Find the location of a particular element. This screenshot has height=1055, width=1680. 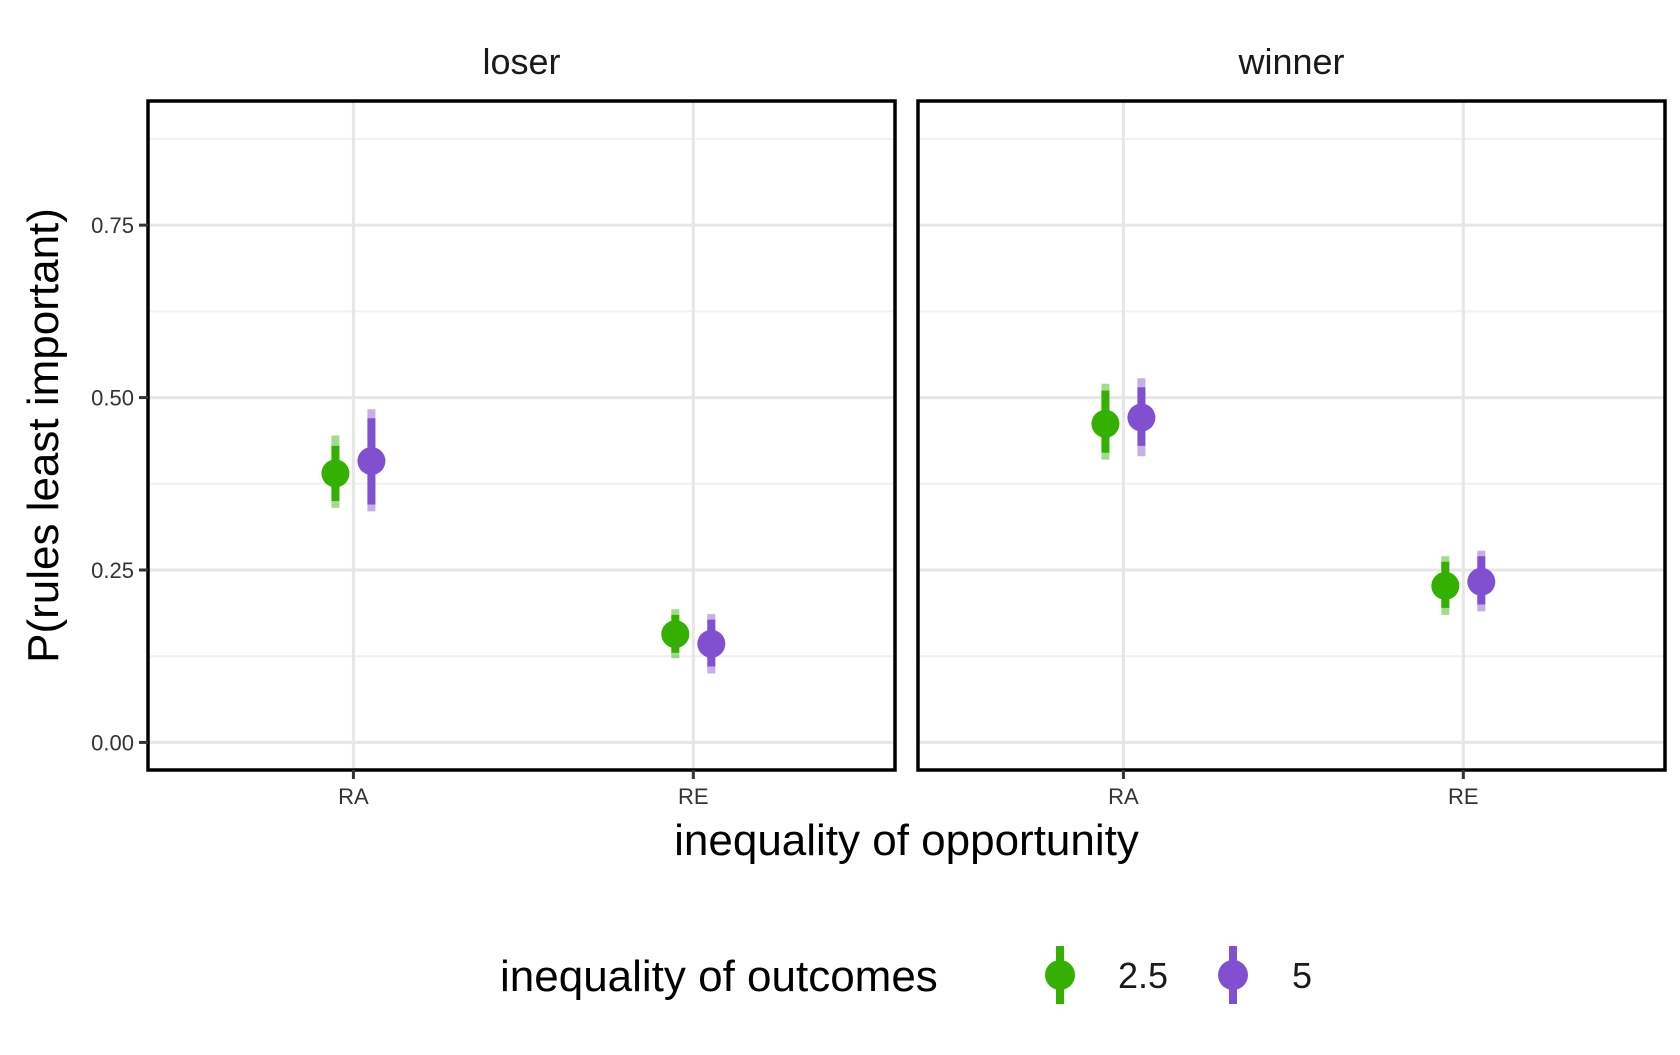

y-tick-label: 0.50 is located at coordinates (112, 398).